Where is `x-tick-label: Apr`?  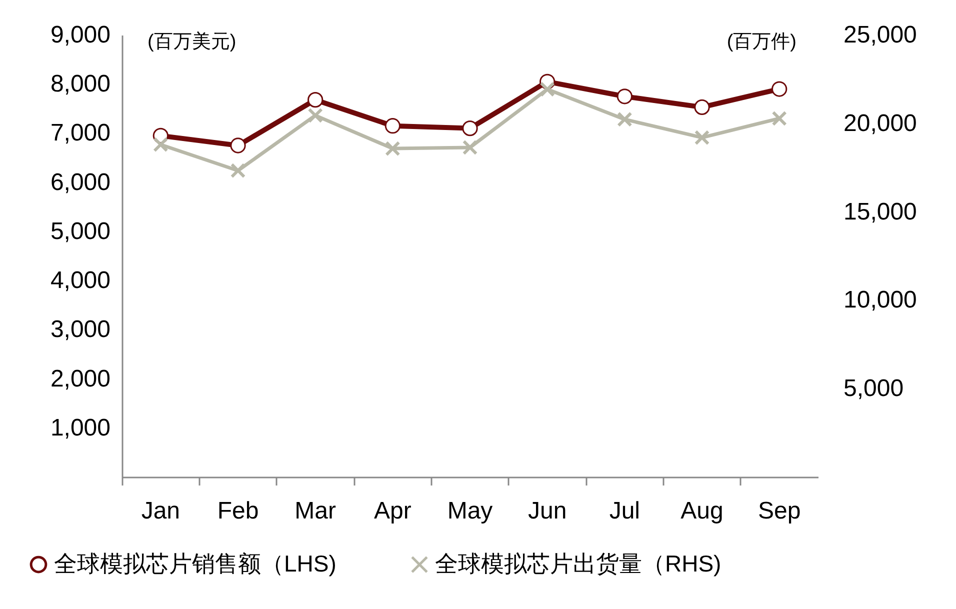
x-tick-label: Apr is located at coordinates (393, 511).